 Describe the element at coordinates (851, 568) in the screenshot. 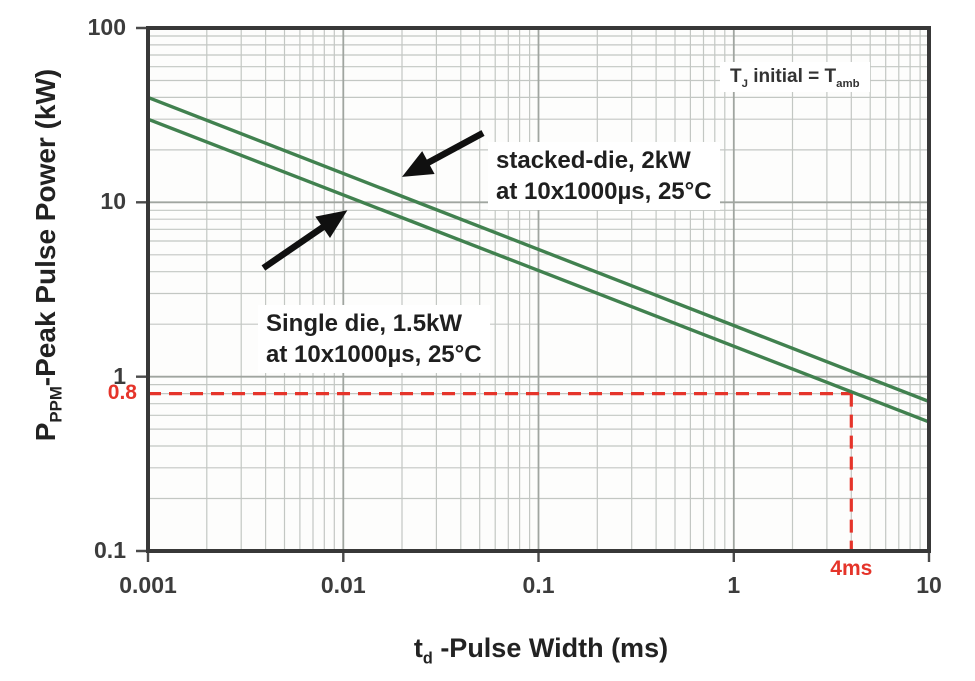

I see `marker-x-label: 4ms` at that location.